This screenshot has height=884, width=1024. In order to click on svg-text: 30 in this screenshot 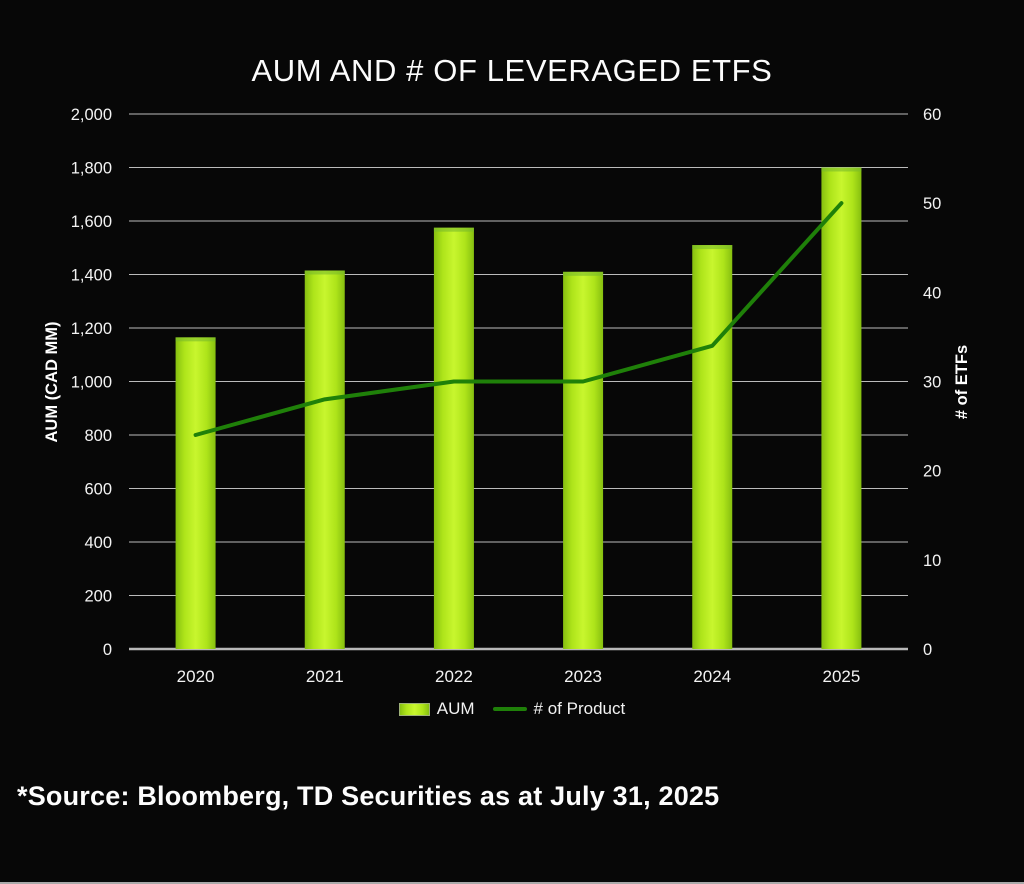, I will do `click(932, 383)`.